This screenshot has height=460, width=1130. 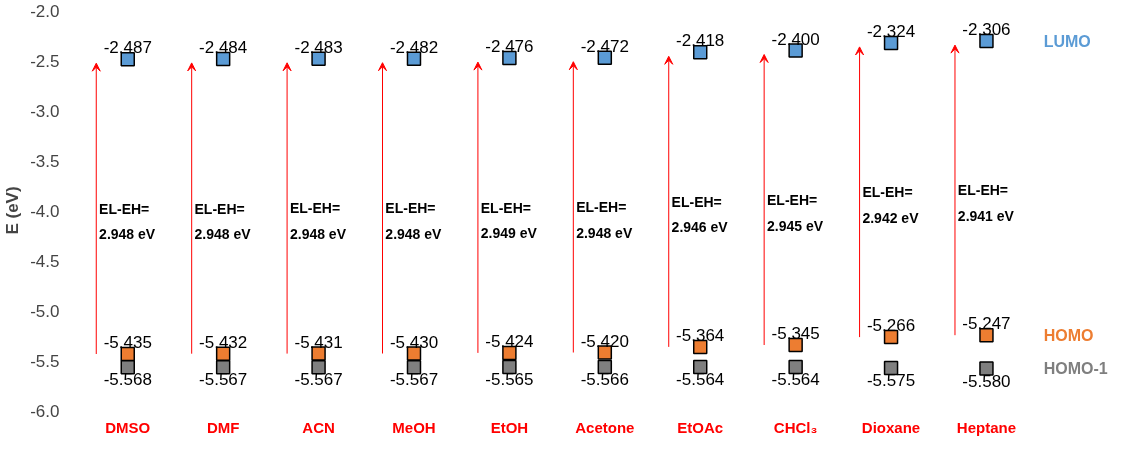 I want to click on y-tick-label: -3.5, so click(x=45, y=161).